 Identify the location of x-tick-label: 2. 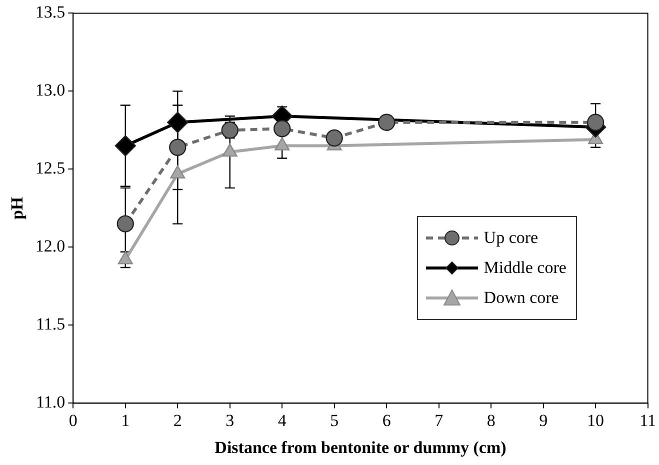
(177, 420).